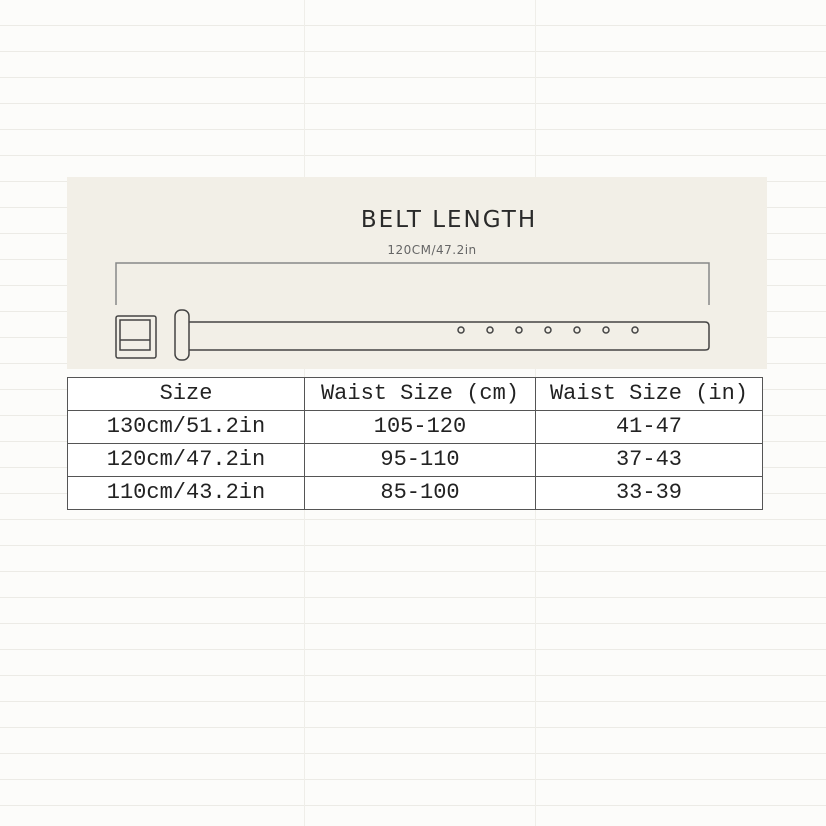 The width and height of the screenshot is (826, 826). I want to click on length-measure-line, so click(412, 283).